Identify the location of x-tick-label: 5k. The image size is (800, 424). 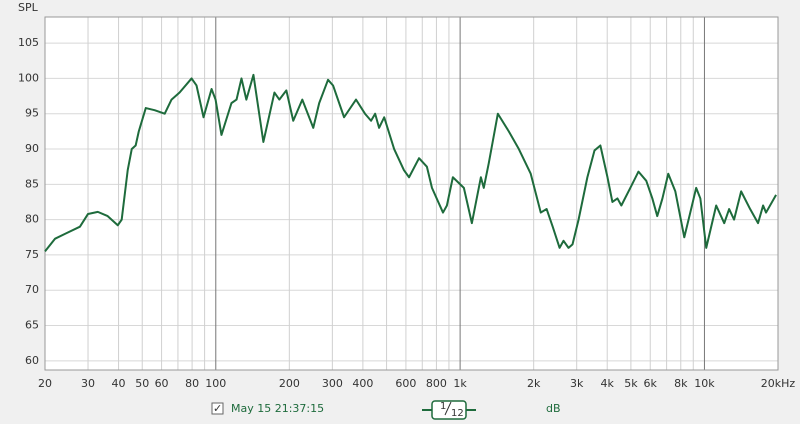
(631, 383).